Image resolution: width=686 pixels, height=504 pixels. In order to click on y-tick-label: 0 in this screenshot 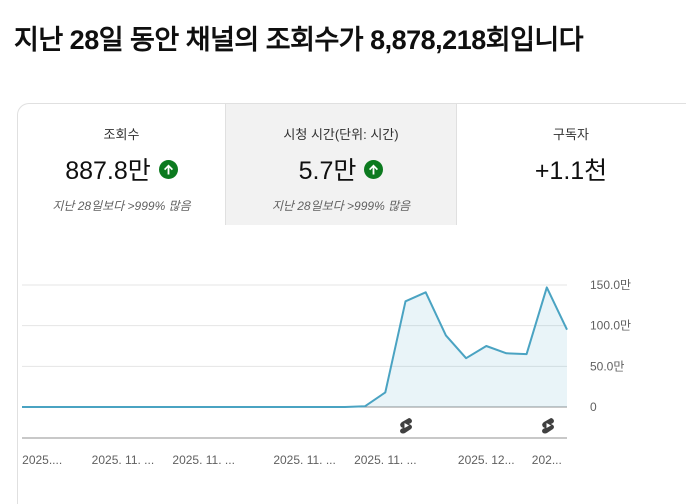, I will do `click(593, 407)`.